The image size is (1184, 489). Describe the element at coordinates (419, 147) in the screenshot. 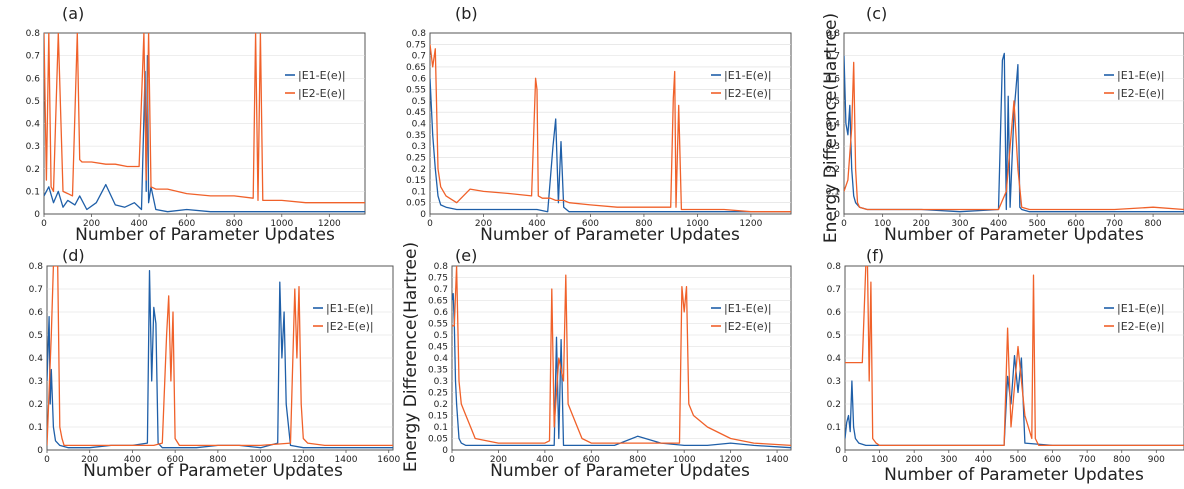

I see `panel-b-y-tick-label: 0.3` at that location.